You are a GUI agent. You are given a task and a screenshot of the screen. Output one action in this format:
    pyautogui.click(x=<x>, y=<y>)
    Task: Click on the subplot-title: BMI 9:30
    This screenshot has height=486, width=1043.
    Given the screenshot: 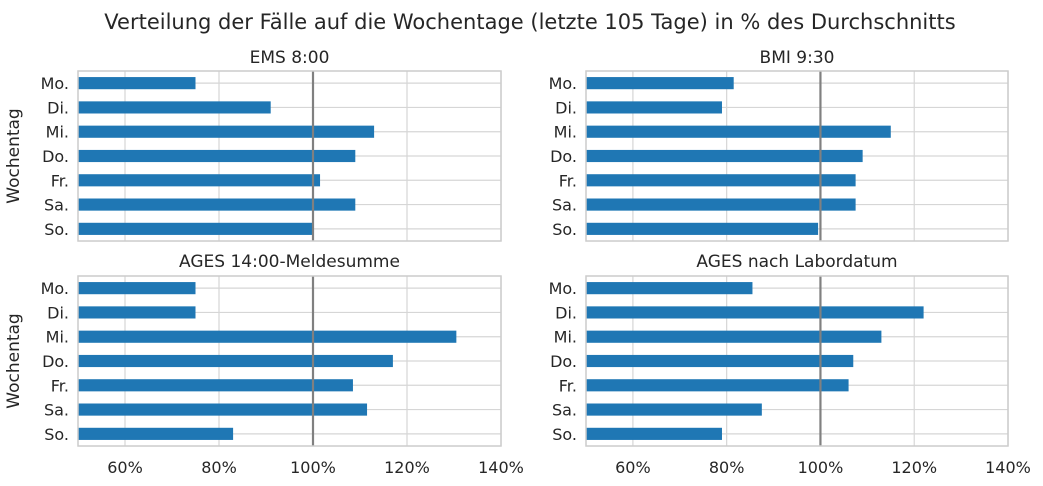 What is the action you would take?
    pyautogui.click(x=797, y=58)
    